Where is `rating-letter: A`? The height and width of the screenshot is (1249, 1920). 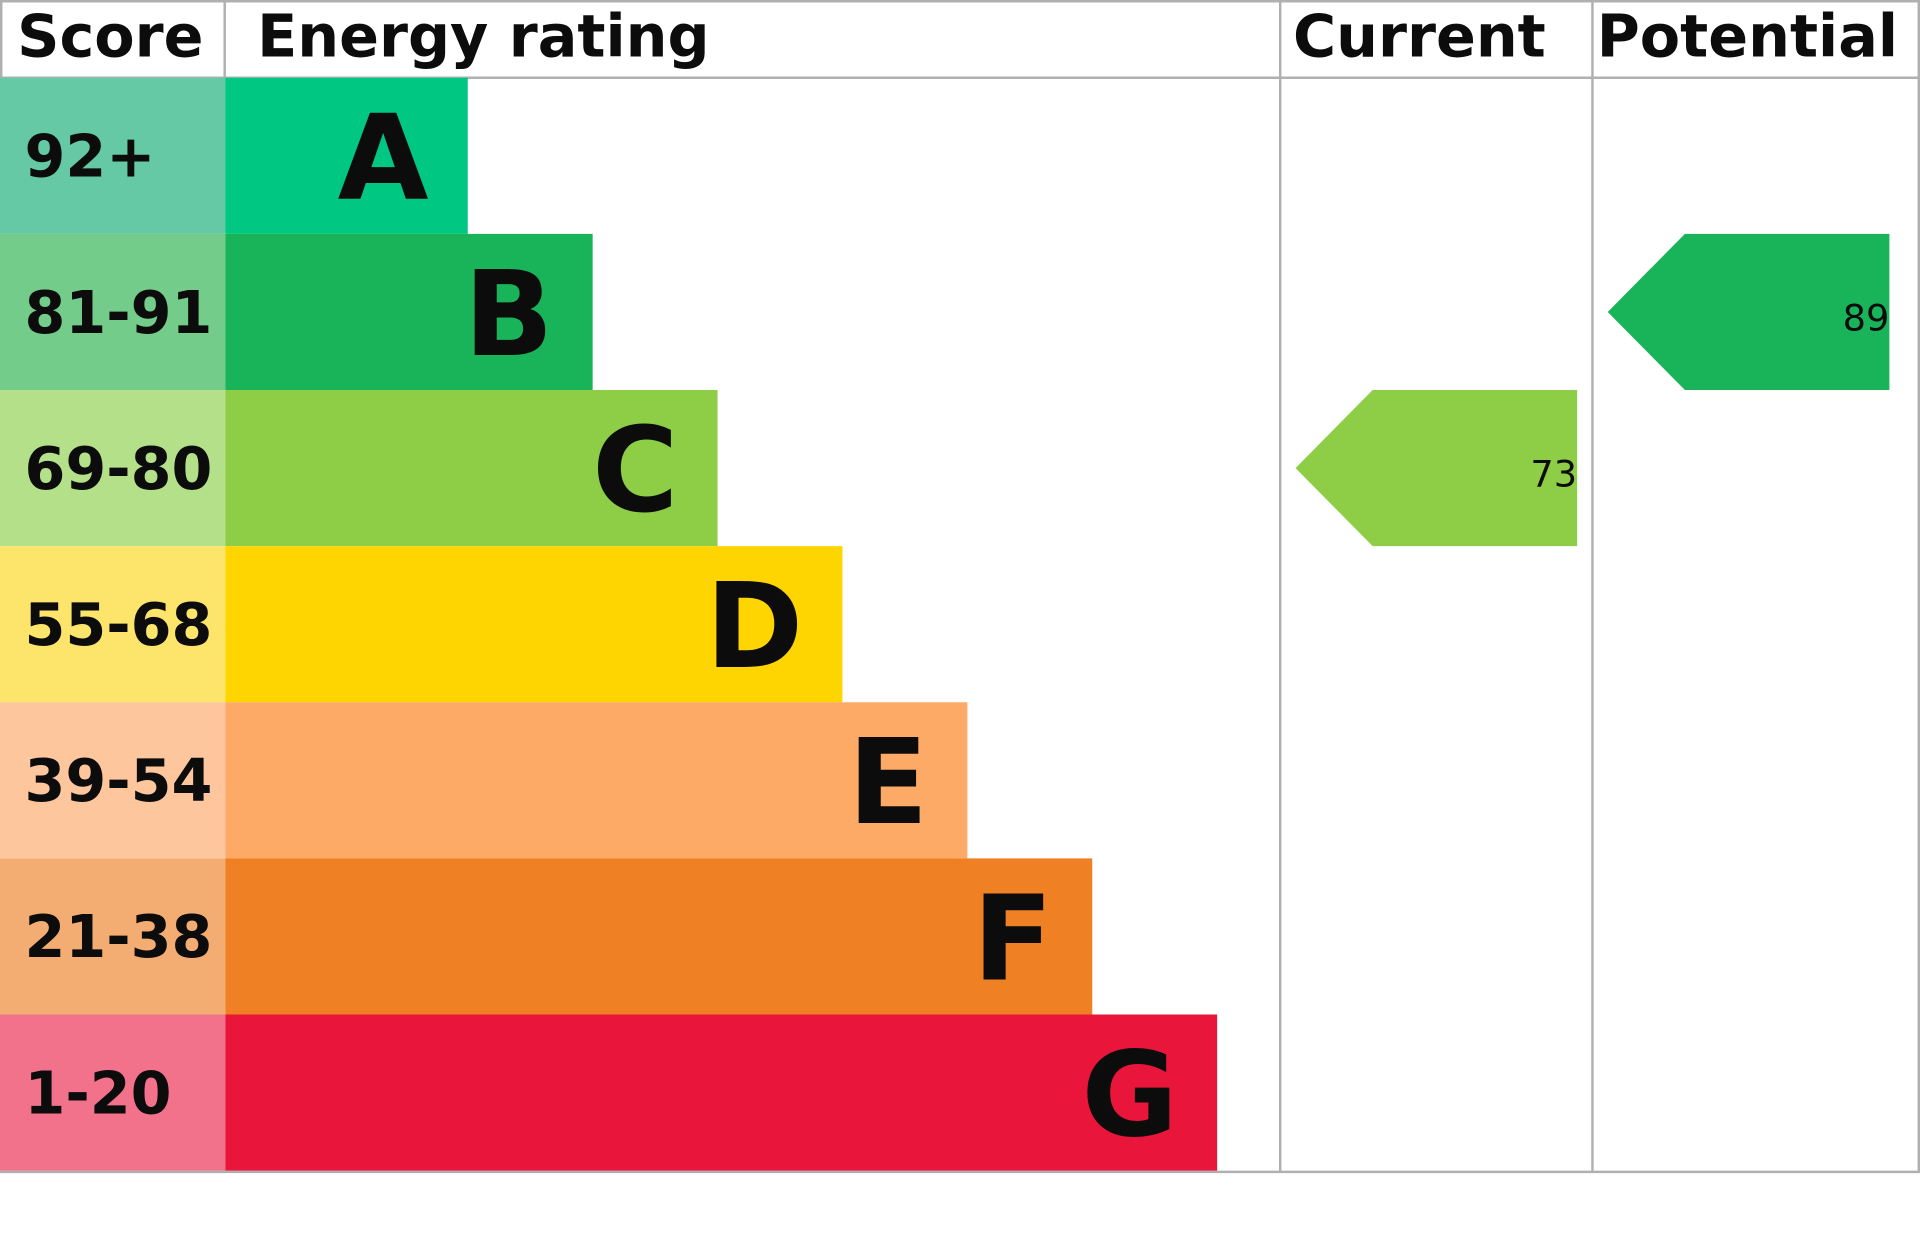 rating-letter: A is located at coordinates (383, 158).